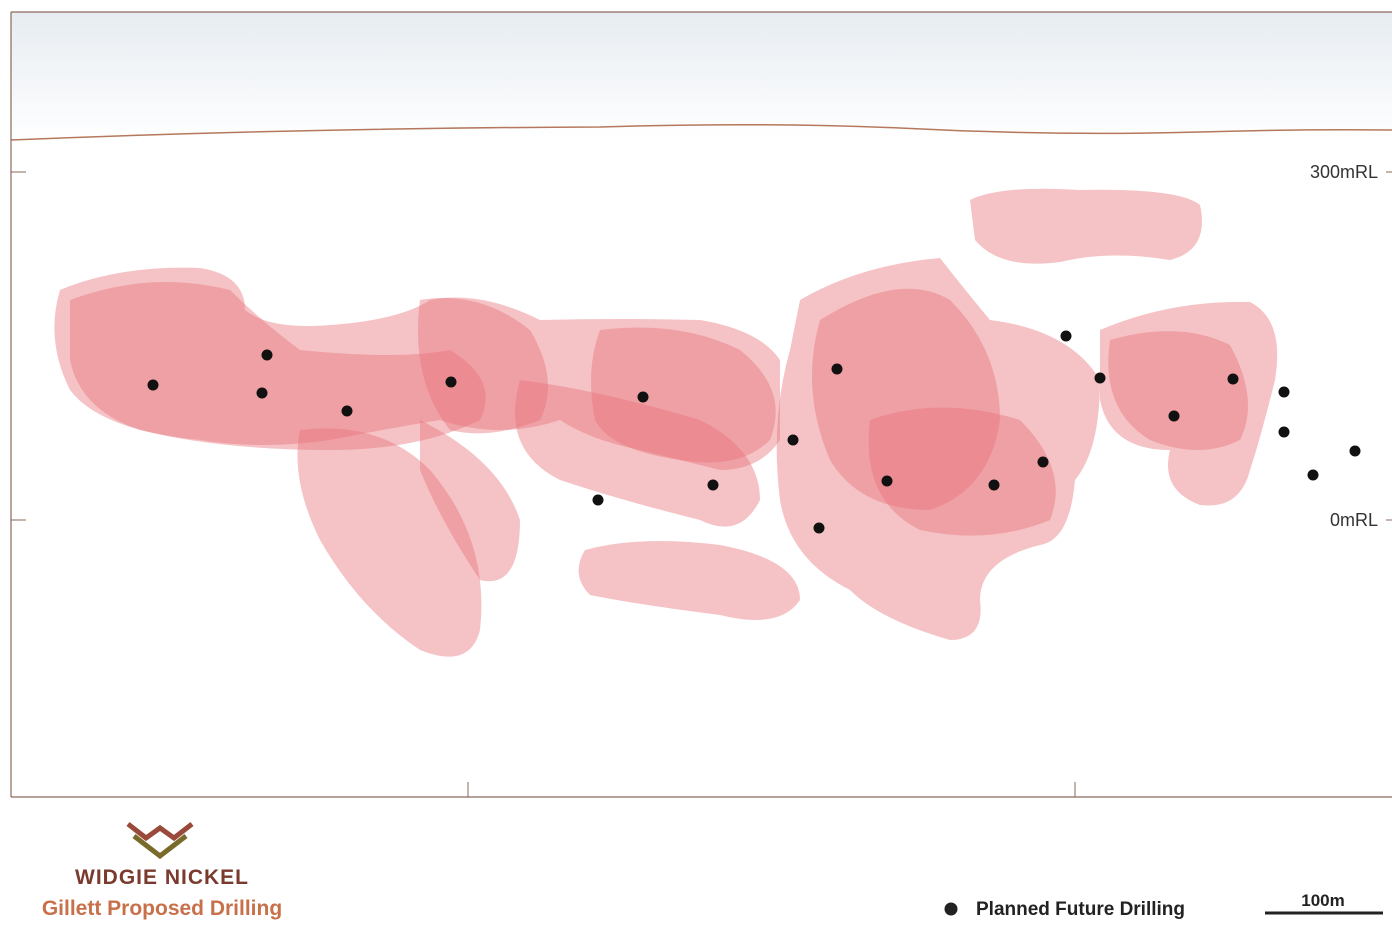 The width and height of the screenshot is (1392, 929). I want to click on rl-label: 0mRL, so click(1354, 520).